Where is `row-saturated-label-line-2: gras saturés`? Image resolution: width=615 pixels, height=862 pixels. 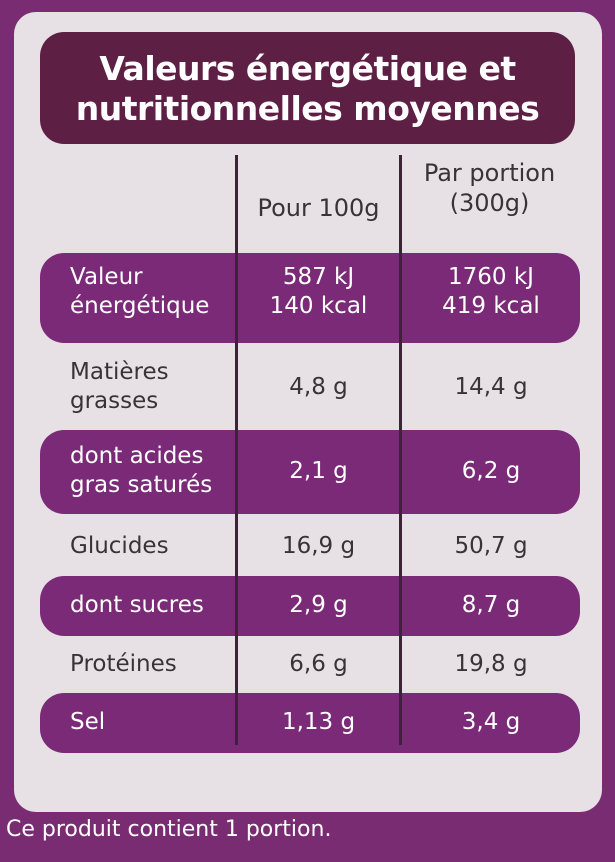
row-saturated-label-line-2: gras saturés is located at coordinates (141, 485).